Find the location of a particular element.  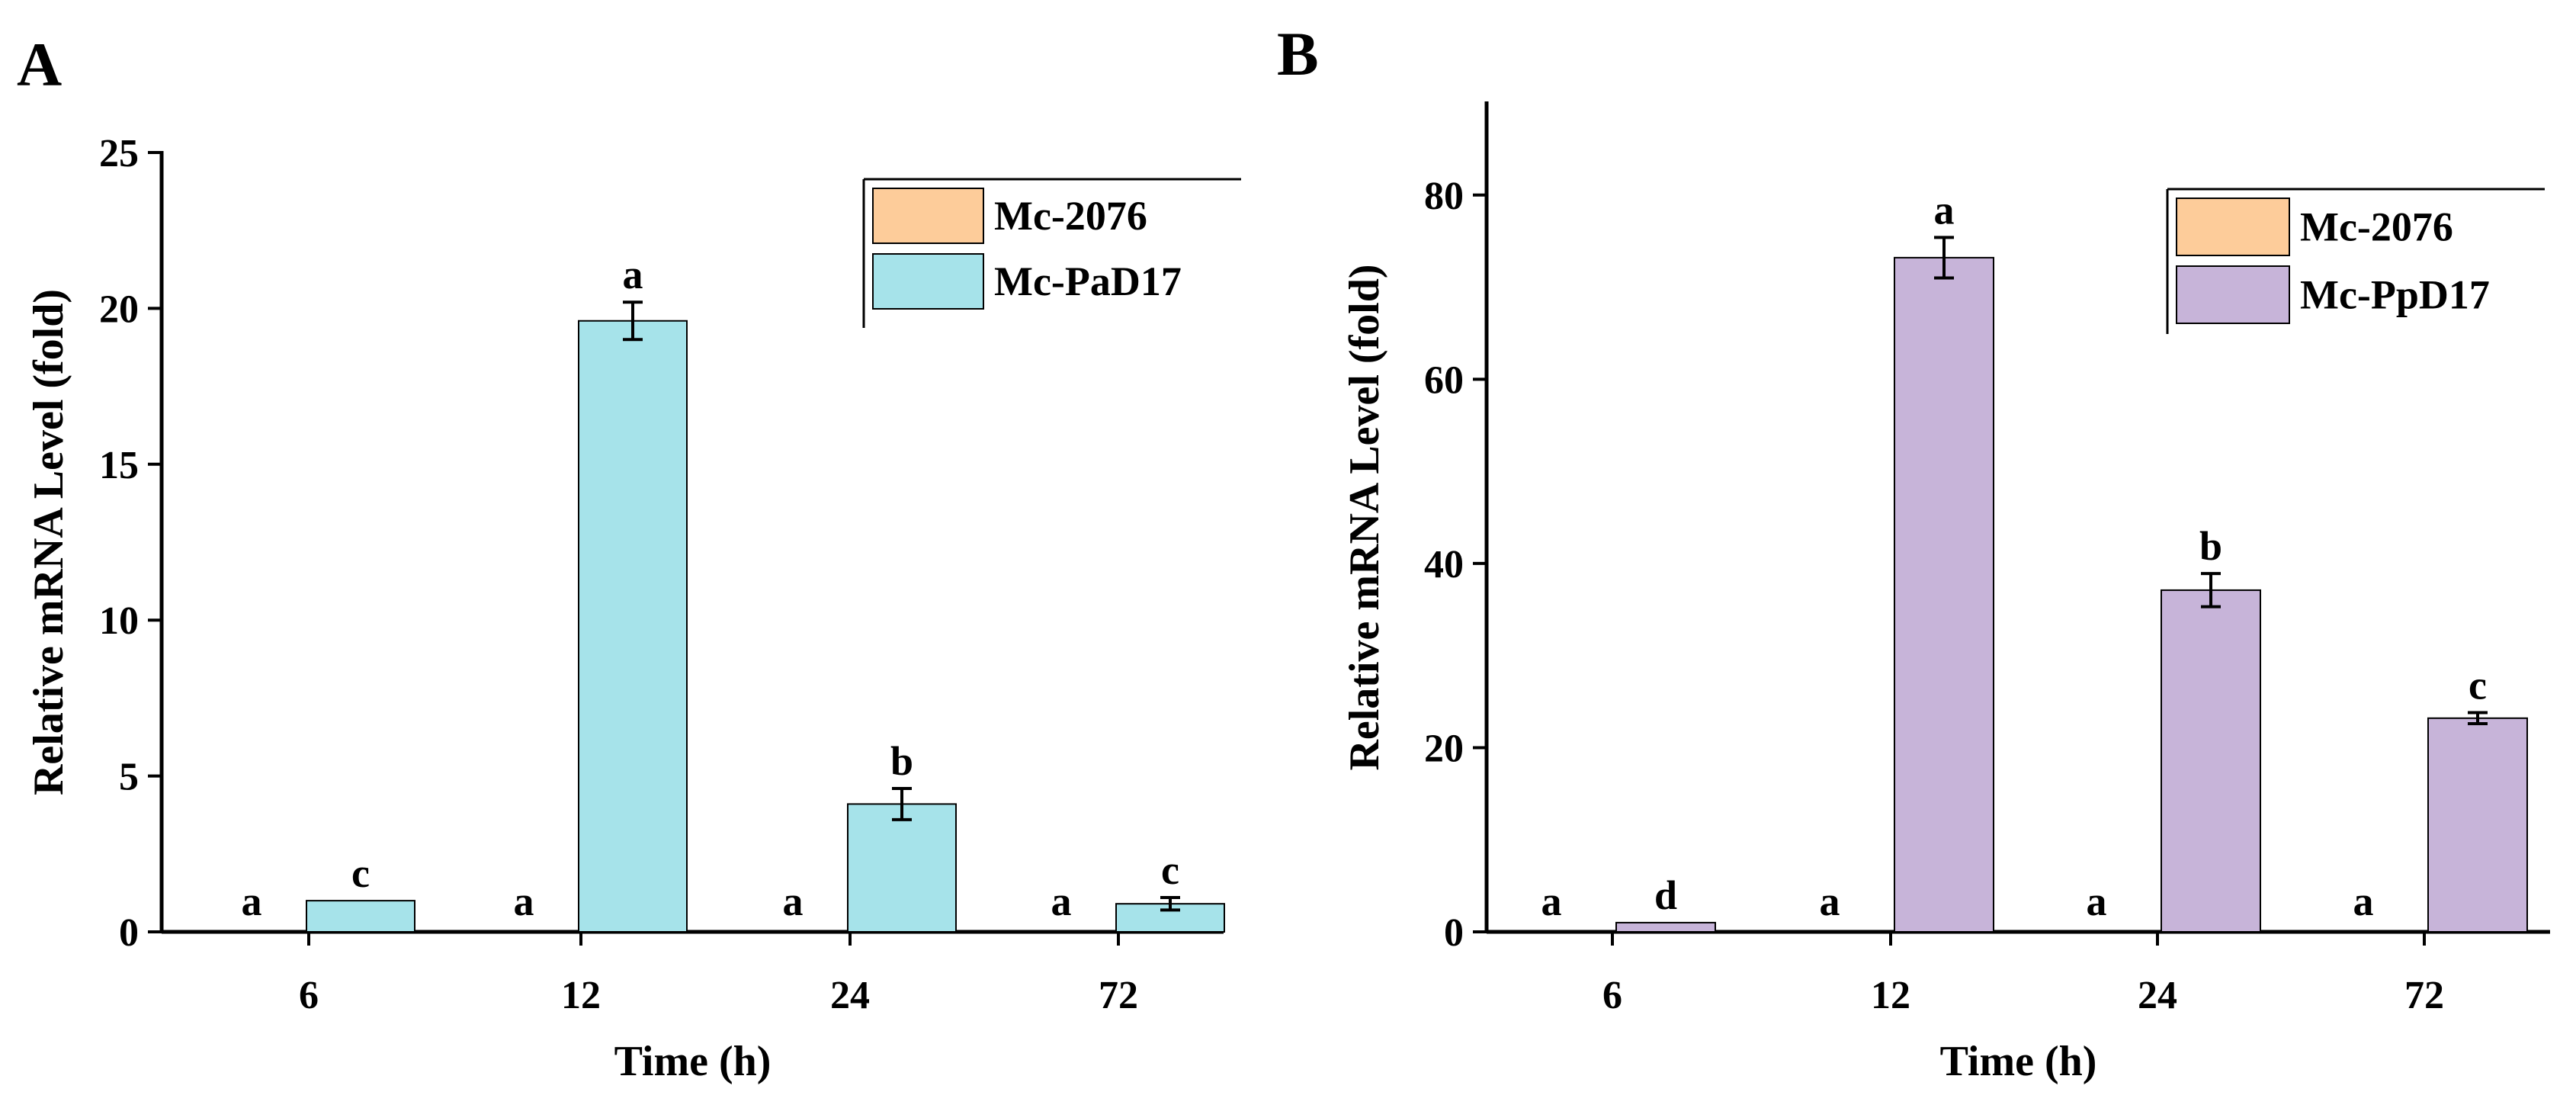

panel-label: A is located at coordinates (39, 64).